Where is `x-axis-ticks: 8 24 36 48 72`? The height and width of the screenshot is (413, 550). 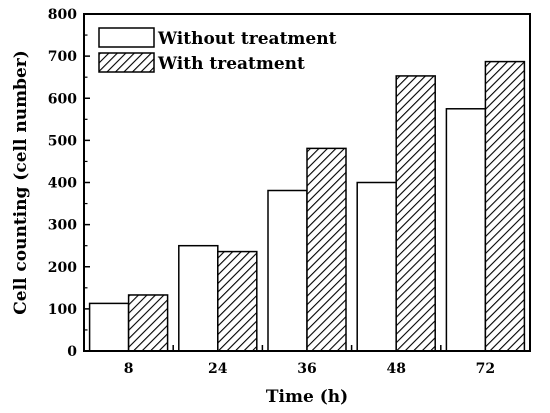
x-axis-ticks: 8 24 36 48 72 is located at coordinates (309, 361).